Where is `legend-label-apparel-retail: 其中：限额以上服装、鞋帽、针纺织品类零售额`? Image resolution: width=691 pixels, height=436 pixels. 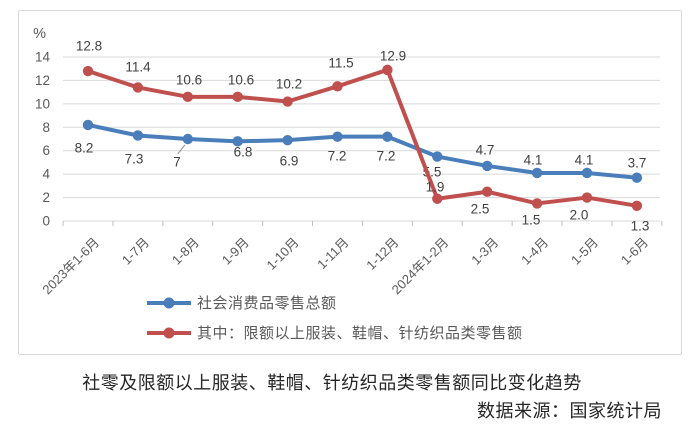
legend-label-apparel-retail: 其中：限额以上服装、鞋帽、针纺织品类零售额 is located at coordinates (360, 333).